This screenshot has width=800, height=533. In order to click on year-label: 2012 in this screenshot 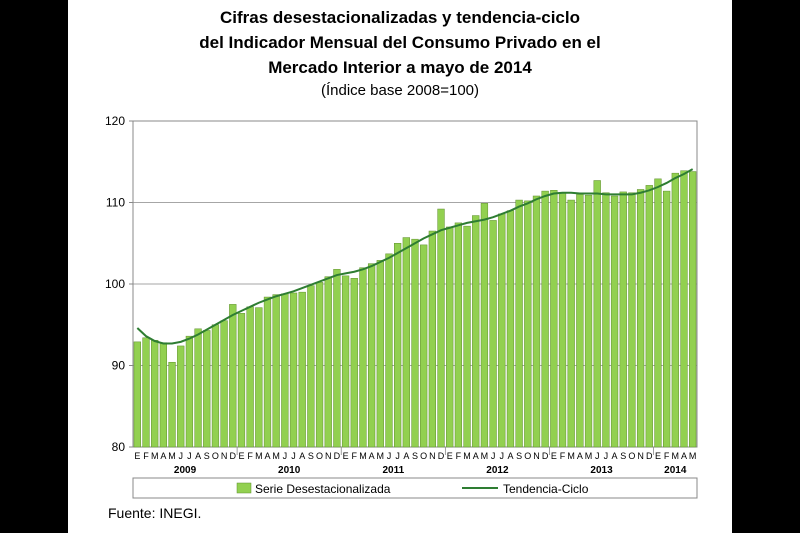, I will do `click(497, 470)`.